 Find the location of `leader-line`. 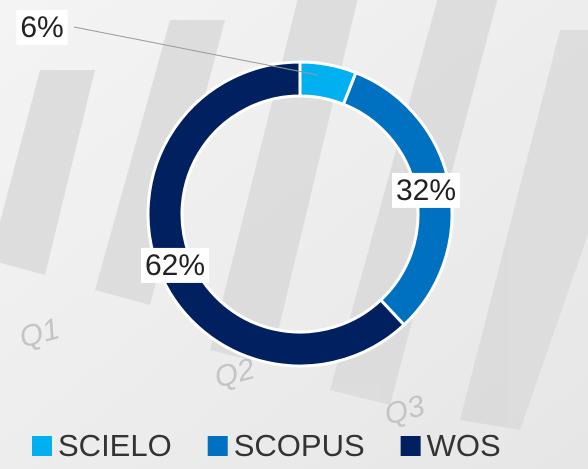

leader-line is located at coordinates (196, 51).